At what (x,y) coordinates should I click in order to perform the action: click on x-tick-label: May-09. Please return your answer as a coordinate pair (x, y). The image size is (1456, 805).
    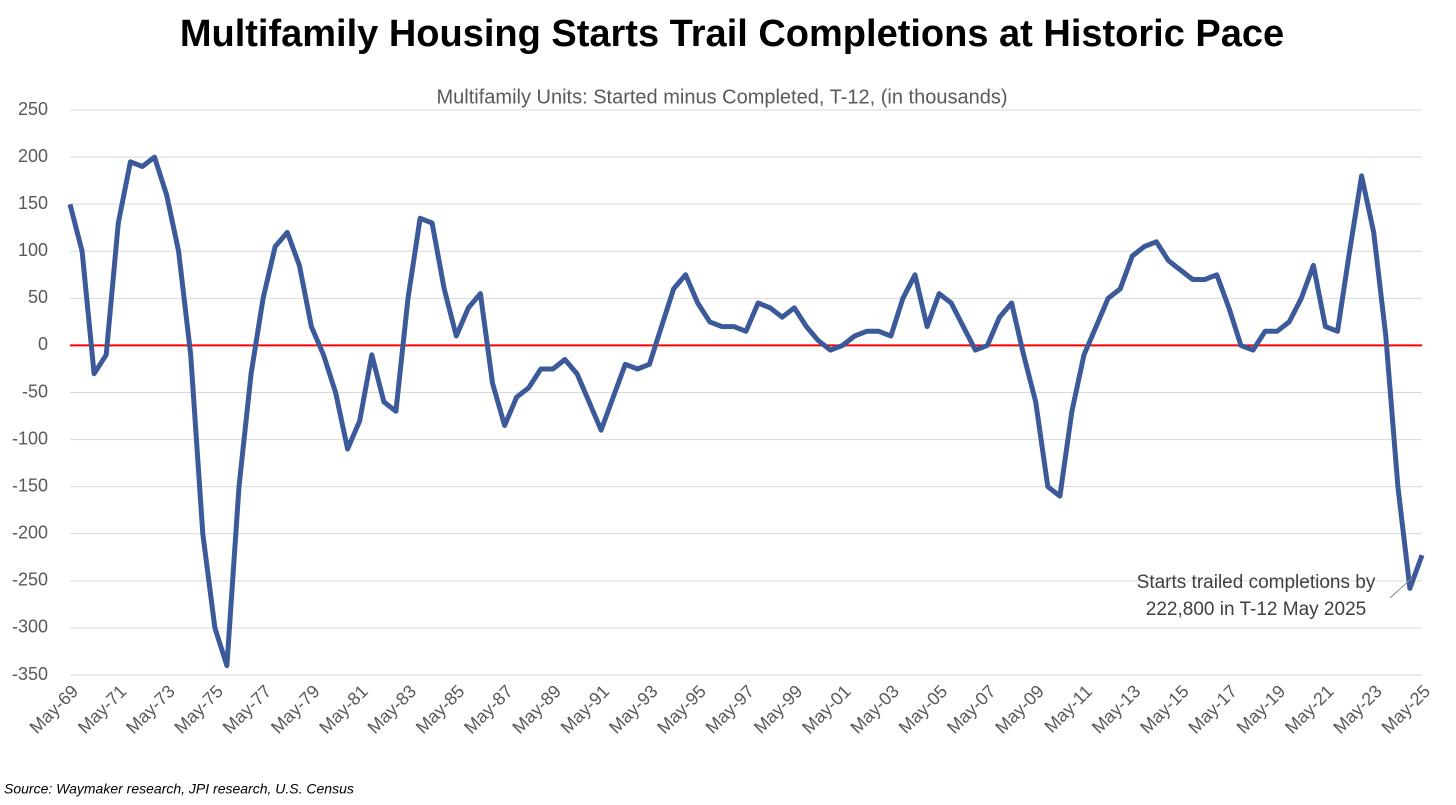
    Looking at the image, I should click on (1019, 709).